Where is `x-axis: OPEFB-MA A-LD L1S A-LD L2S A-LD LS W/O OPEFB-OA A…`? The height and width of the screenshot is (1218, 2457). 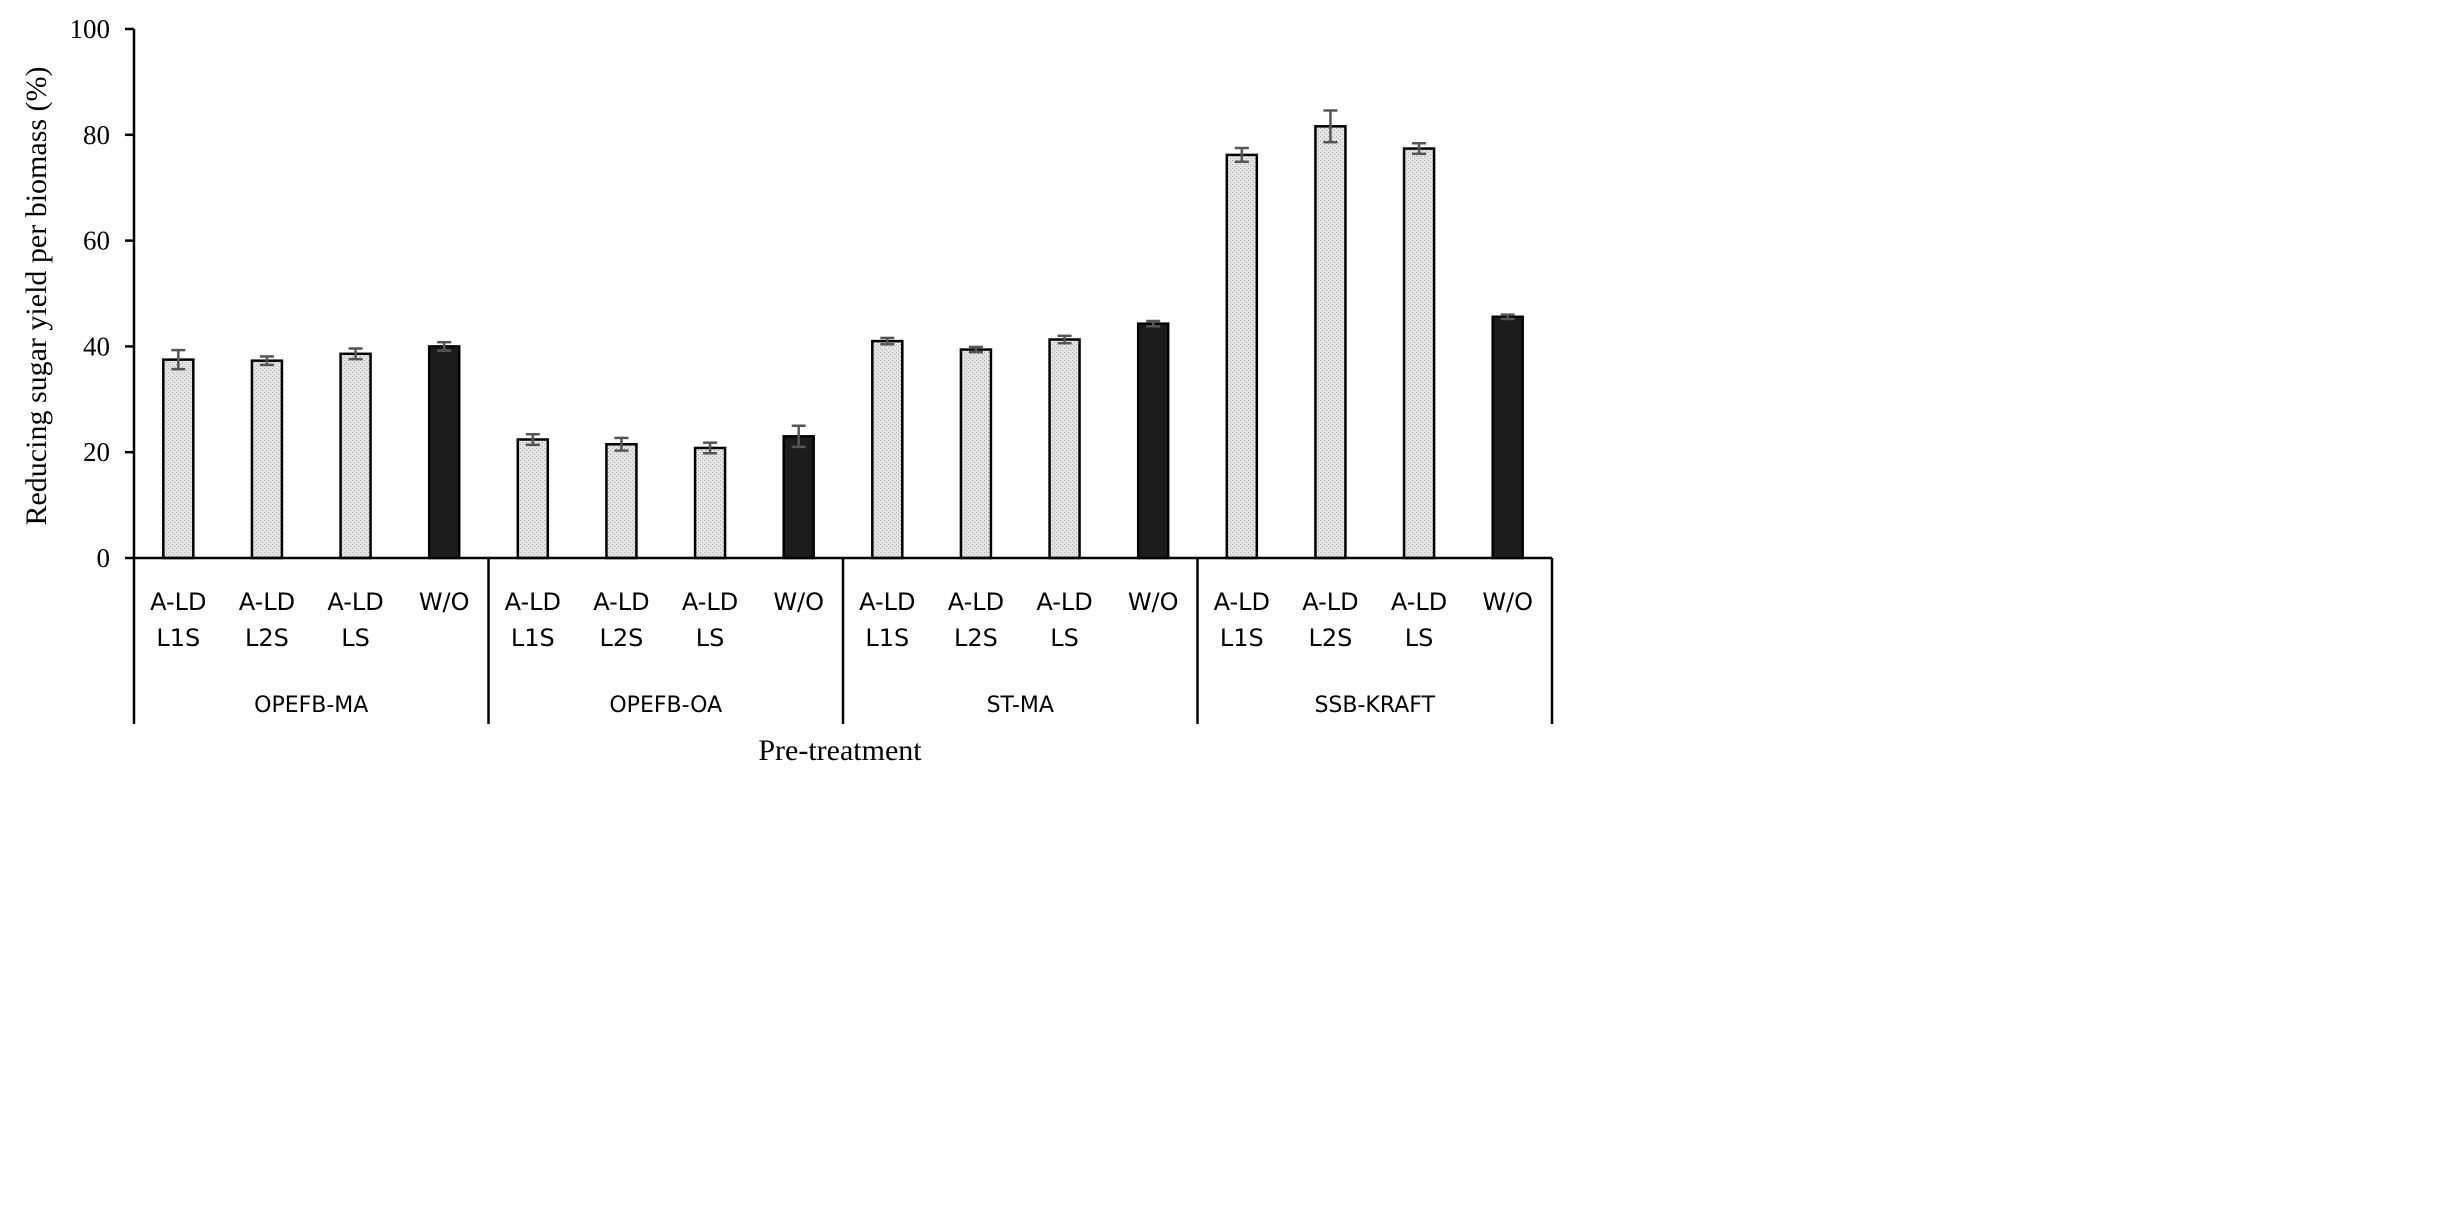
x-axis: OPEFB-MA A-LD L1S A-LD L2S A-LD LS W/O OPEFB-OA A… is located at coordinates (843, 640).